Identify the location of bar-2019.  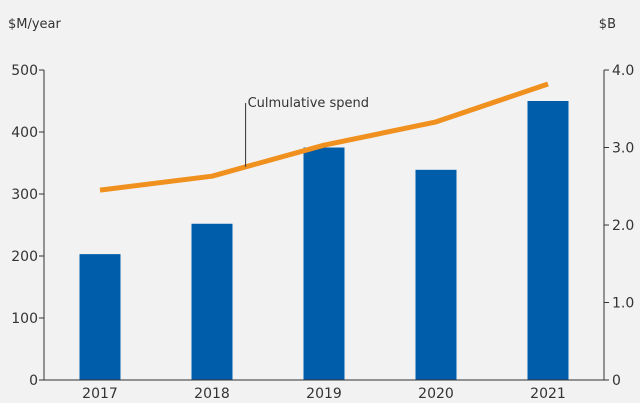
(324, 263).